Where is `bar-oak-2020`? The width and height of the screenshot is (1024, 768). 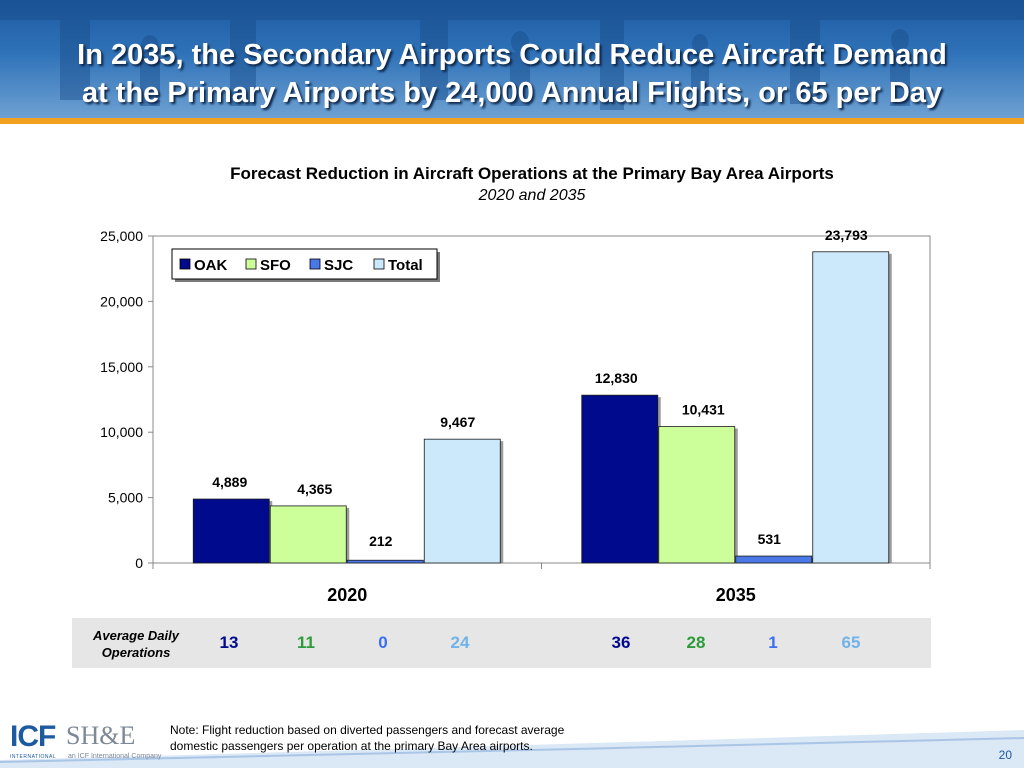 bar-oak-2020 is located at coordinates (231, 531).